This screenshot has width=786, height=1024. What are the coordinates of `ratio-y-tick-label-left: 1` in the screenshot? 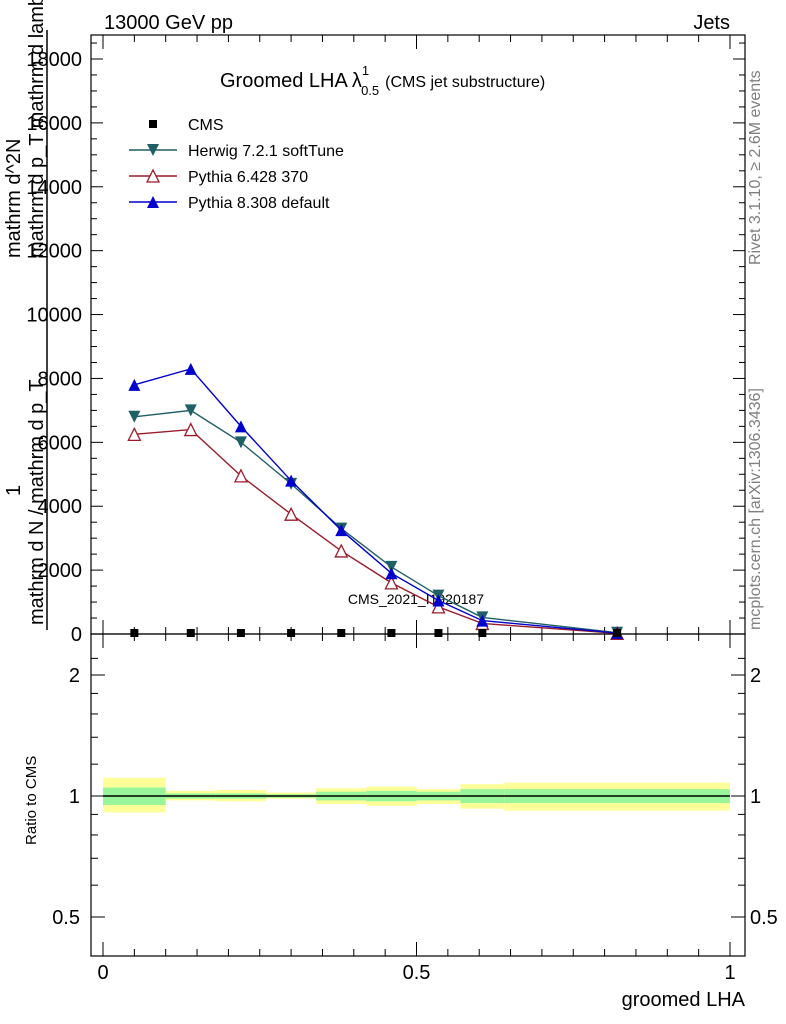 It's located at (74, 797).